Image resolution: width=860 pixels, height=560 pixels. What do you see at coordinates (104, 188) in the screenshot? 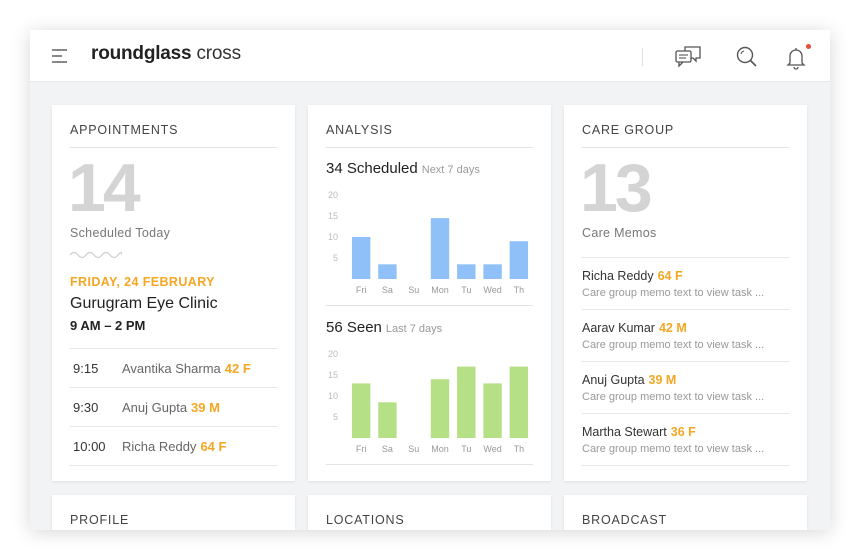
I see `appointments-count: 14` at bounding box center [104, 188].